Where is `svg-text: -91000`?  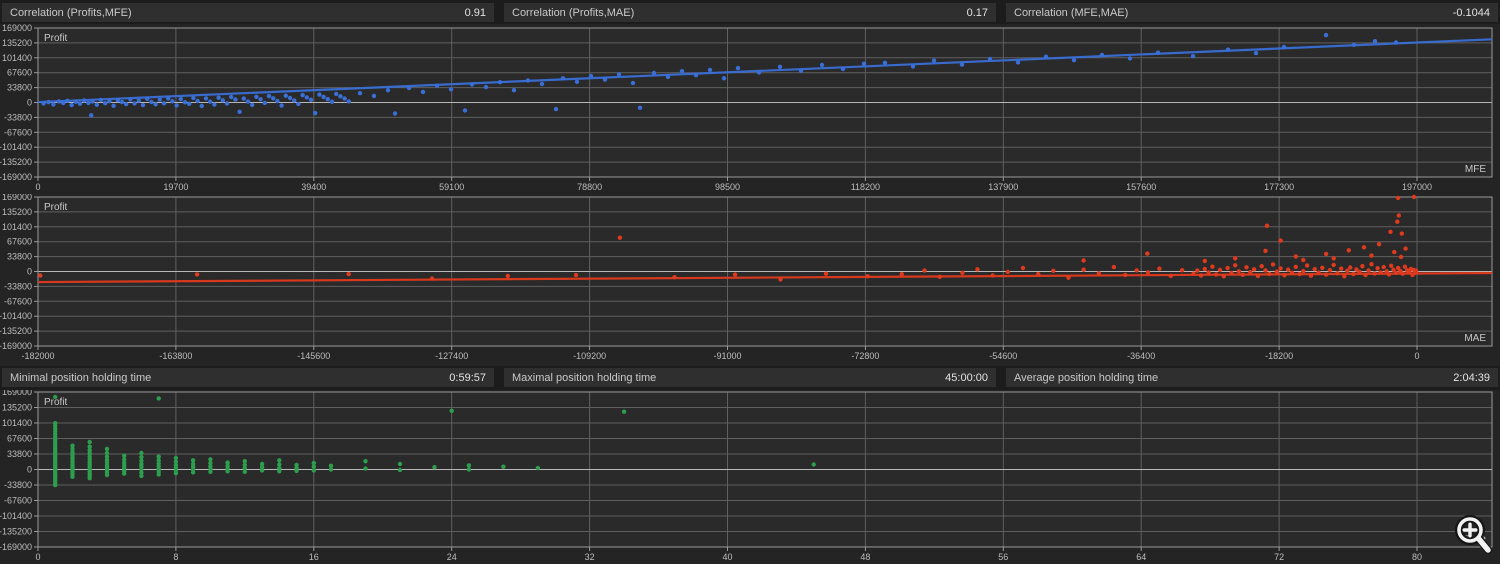 svg-text: -91000 is located at coordinates (727, 356).